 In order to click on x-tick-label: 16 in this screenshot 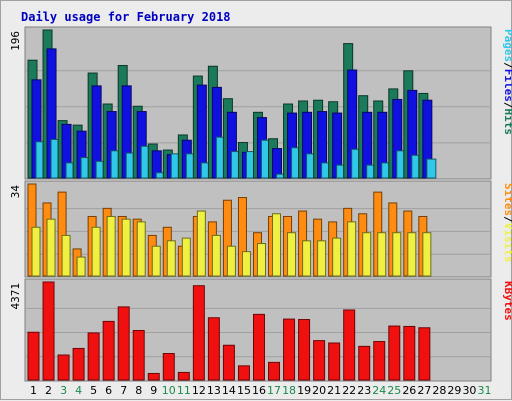, I will do `click(259, 390)`.